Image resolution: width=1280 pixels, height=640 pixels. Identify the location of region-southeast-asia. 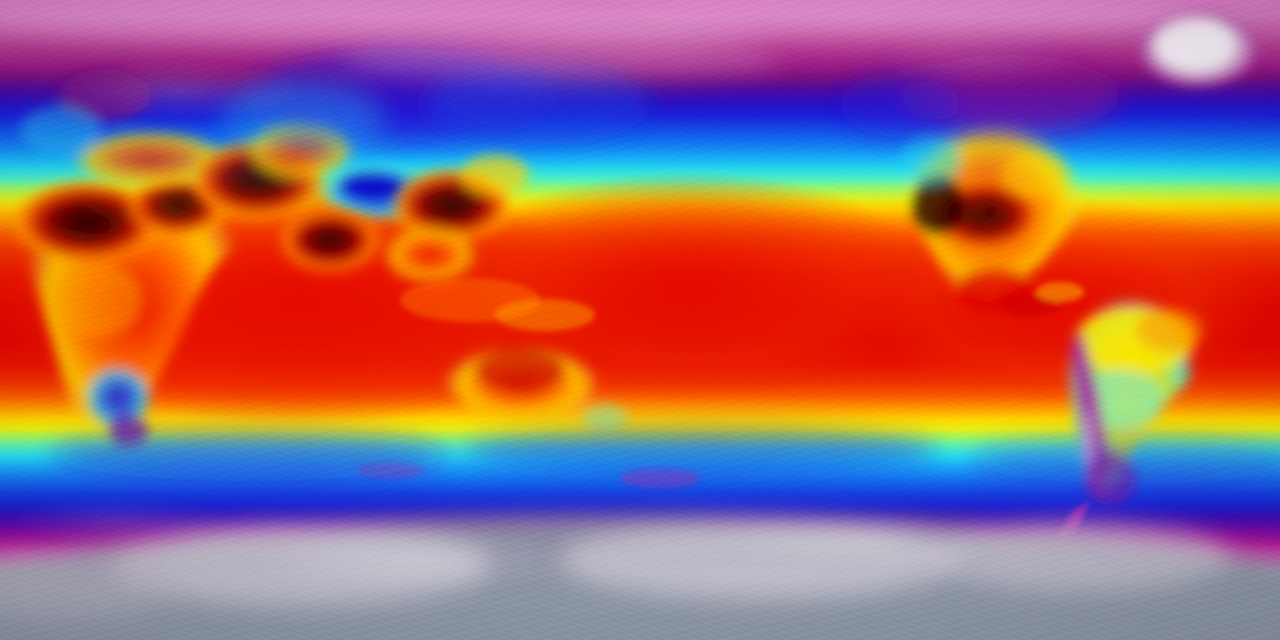
(497, 304).